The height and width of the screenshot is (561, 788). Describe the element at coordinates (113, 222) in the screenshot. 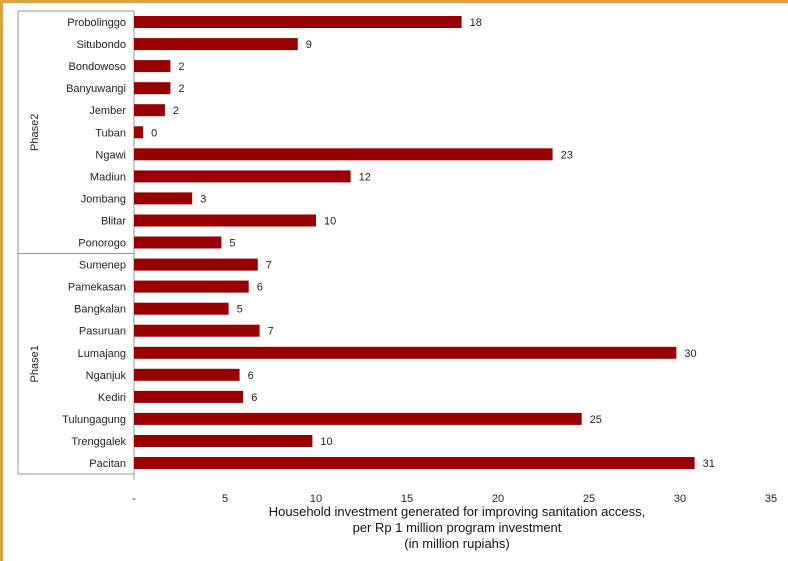

I see `category-label: Blitar` at that location.